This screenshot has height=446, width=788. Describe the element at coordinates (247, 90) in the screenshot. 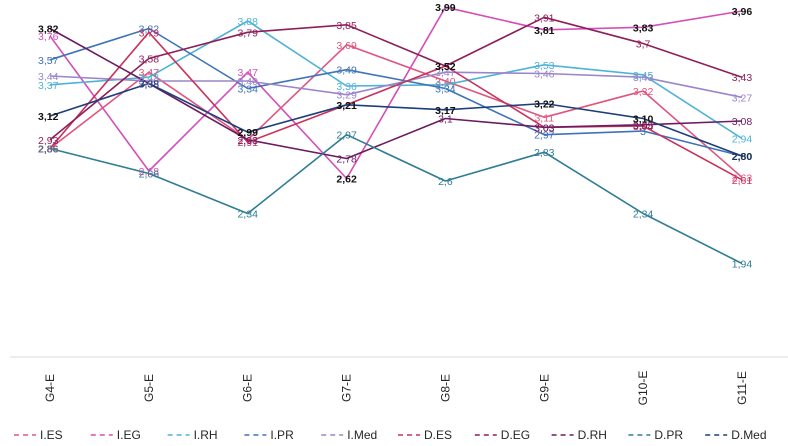

I see `data-label-i-pr-g6-e: 3,34` at that location.